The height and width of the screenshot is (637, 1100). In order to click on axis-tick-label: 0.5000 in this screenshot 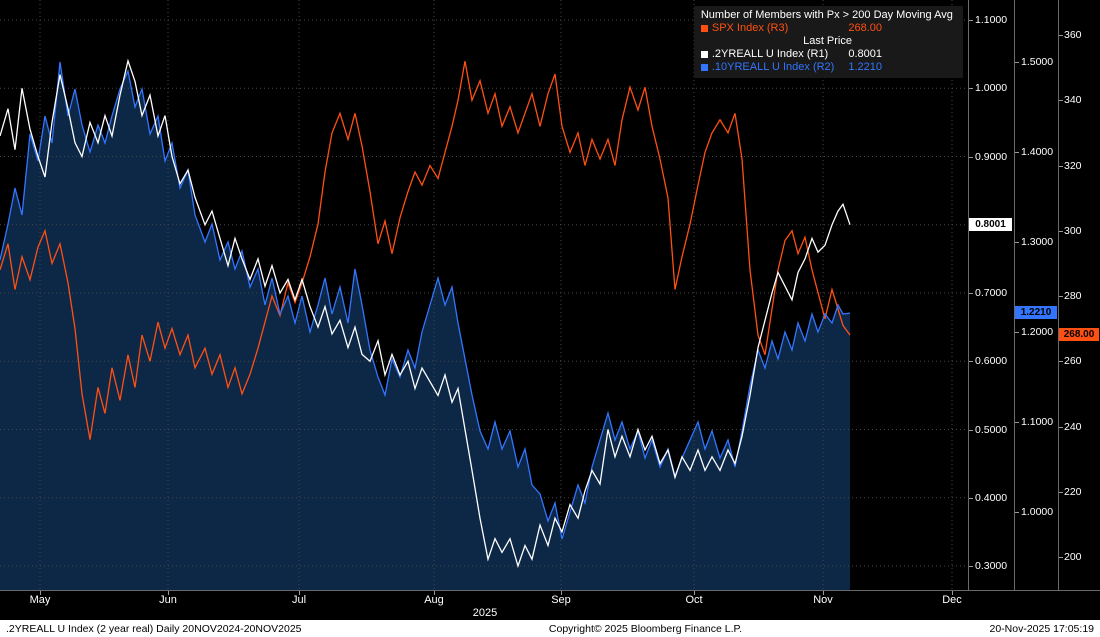, I will do `click(991, 429)`.